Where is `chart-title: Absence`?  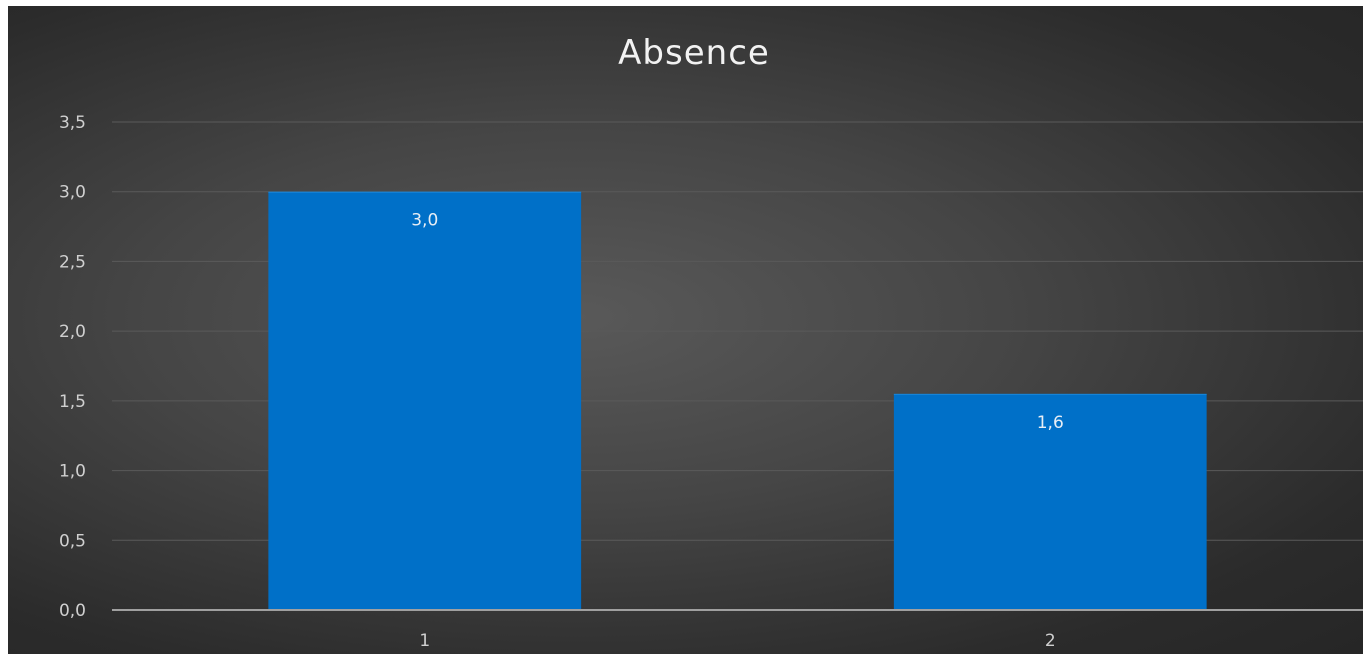
chart-title: Absence is located at coordinates (694, 53).